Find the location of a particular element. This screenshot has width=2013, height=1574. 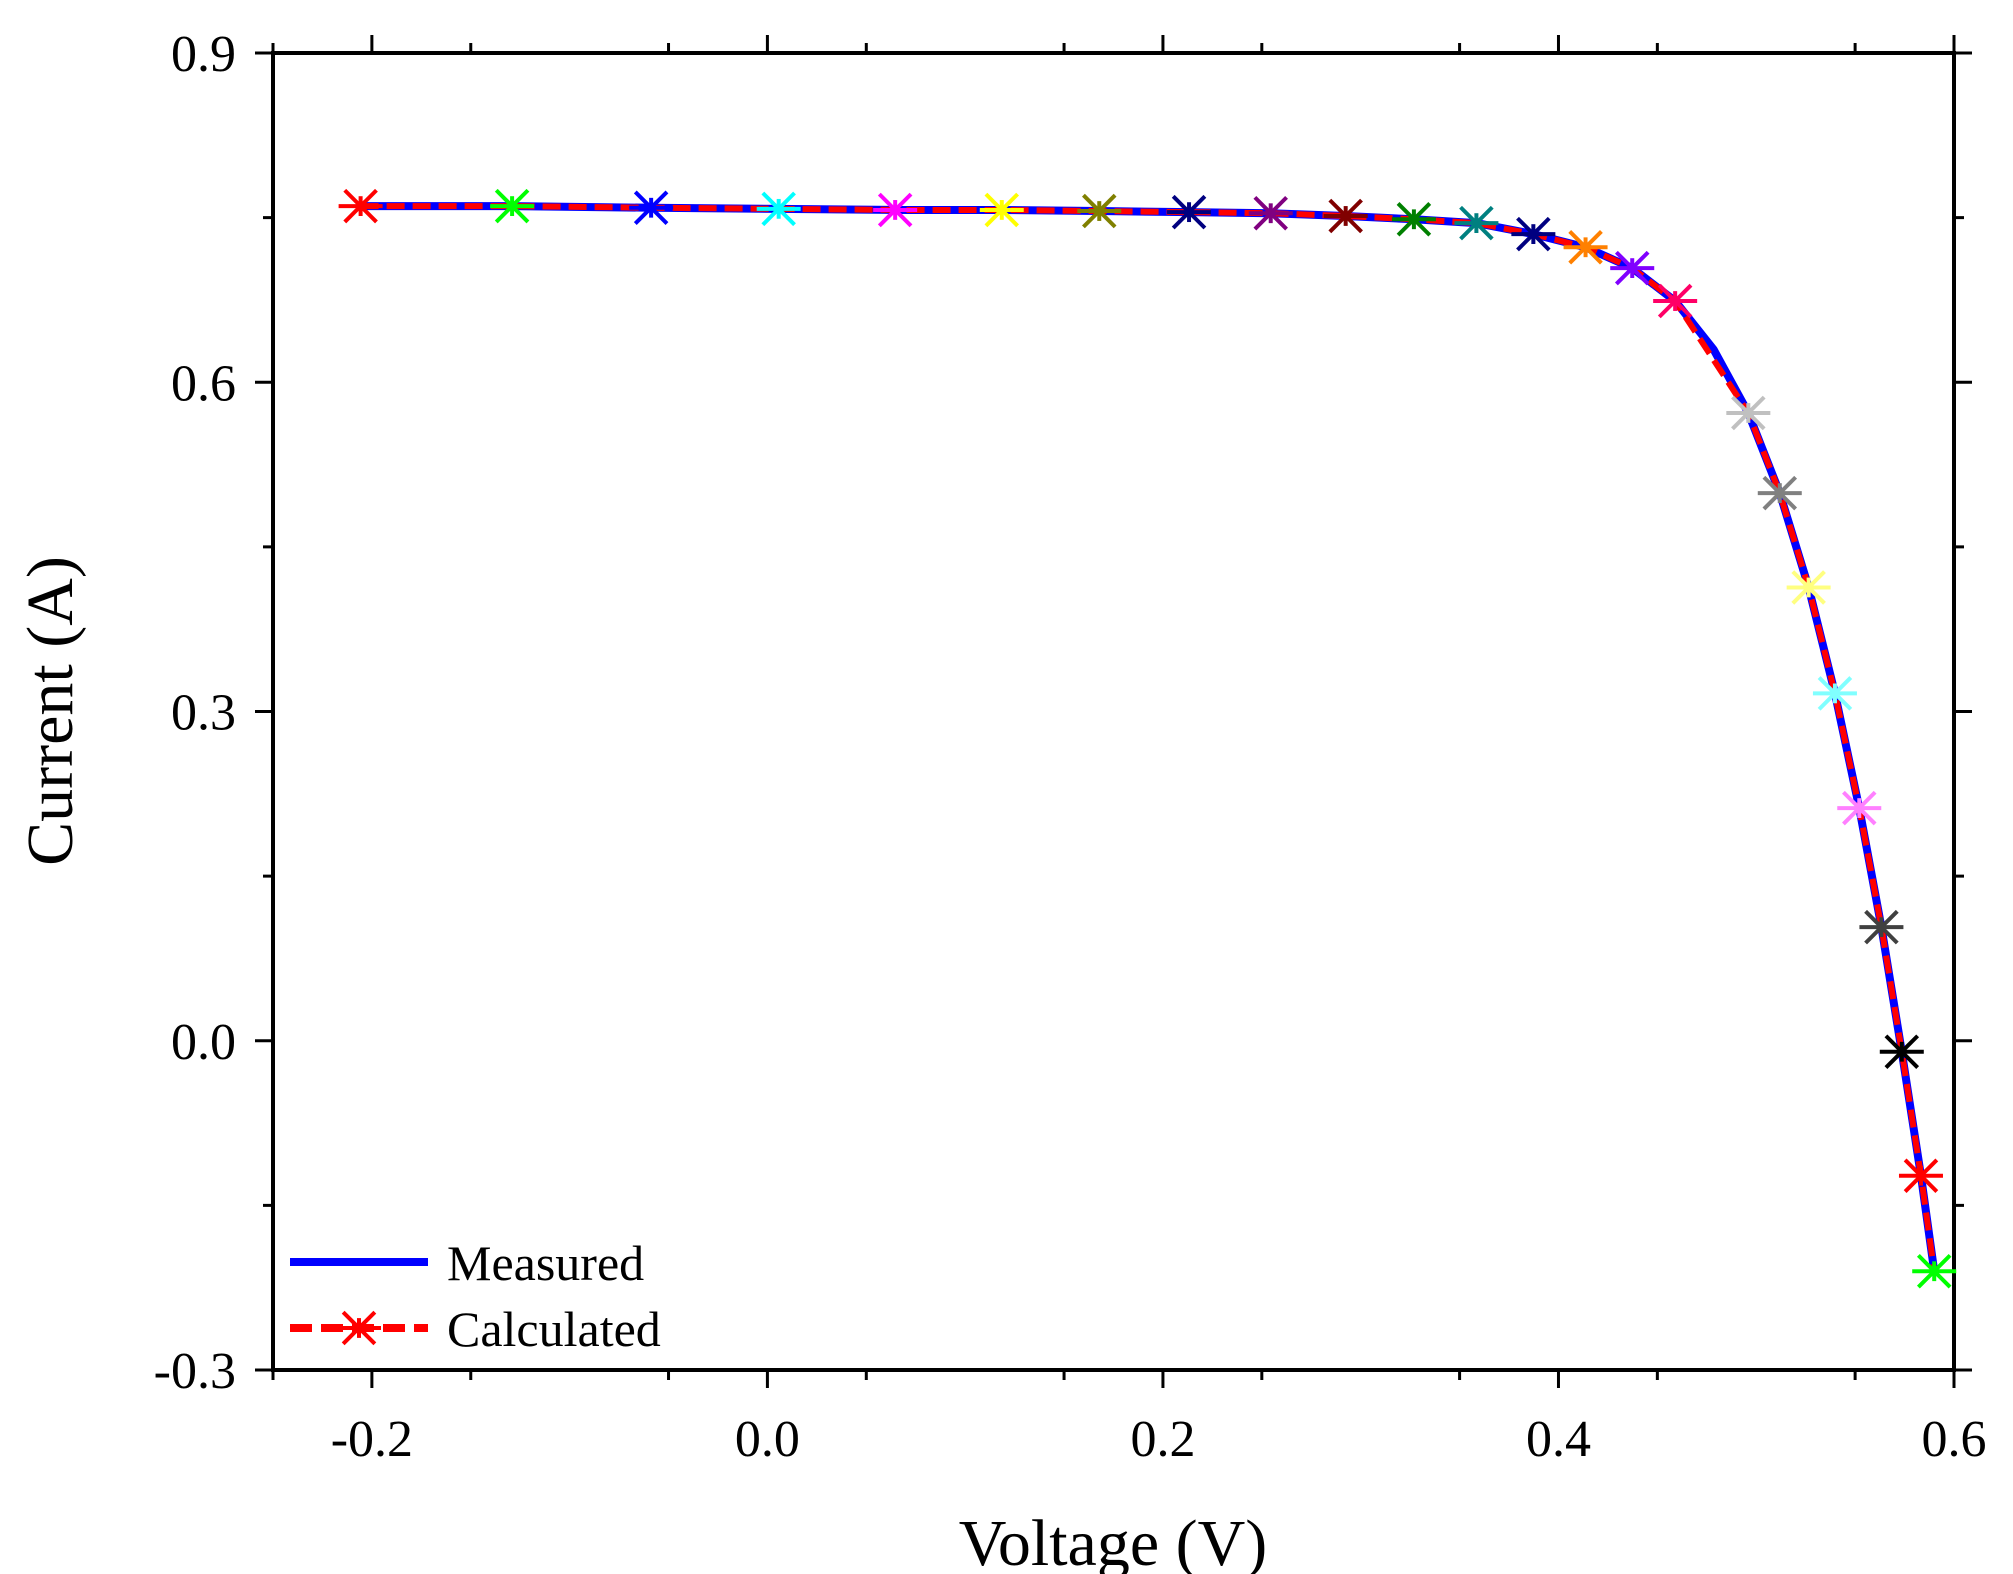

y-tick-label: 0.6 is located at coordinates (203, 383).